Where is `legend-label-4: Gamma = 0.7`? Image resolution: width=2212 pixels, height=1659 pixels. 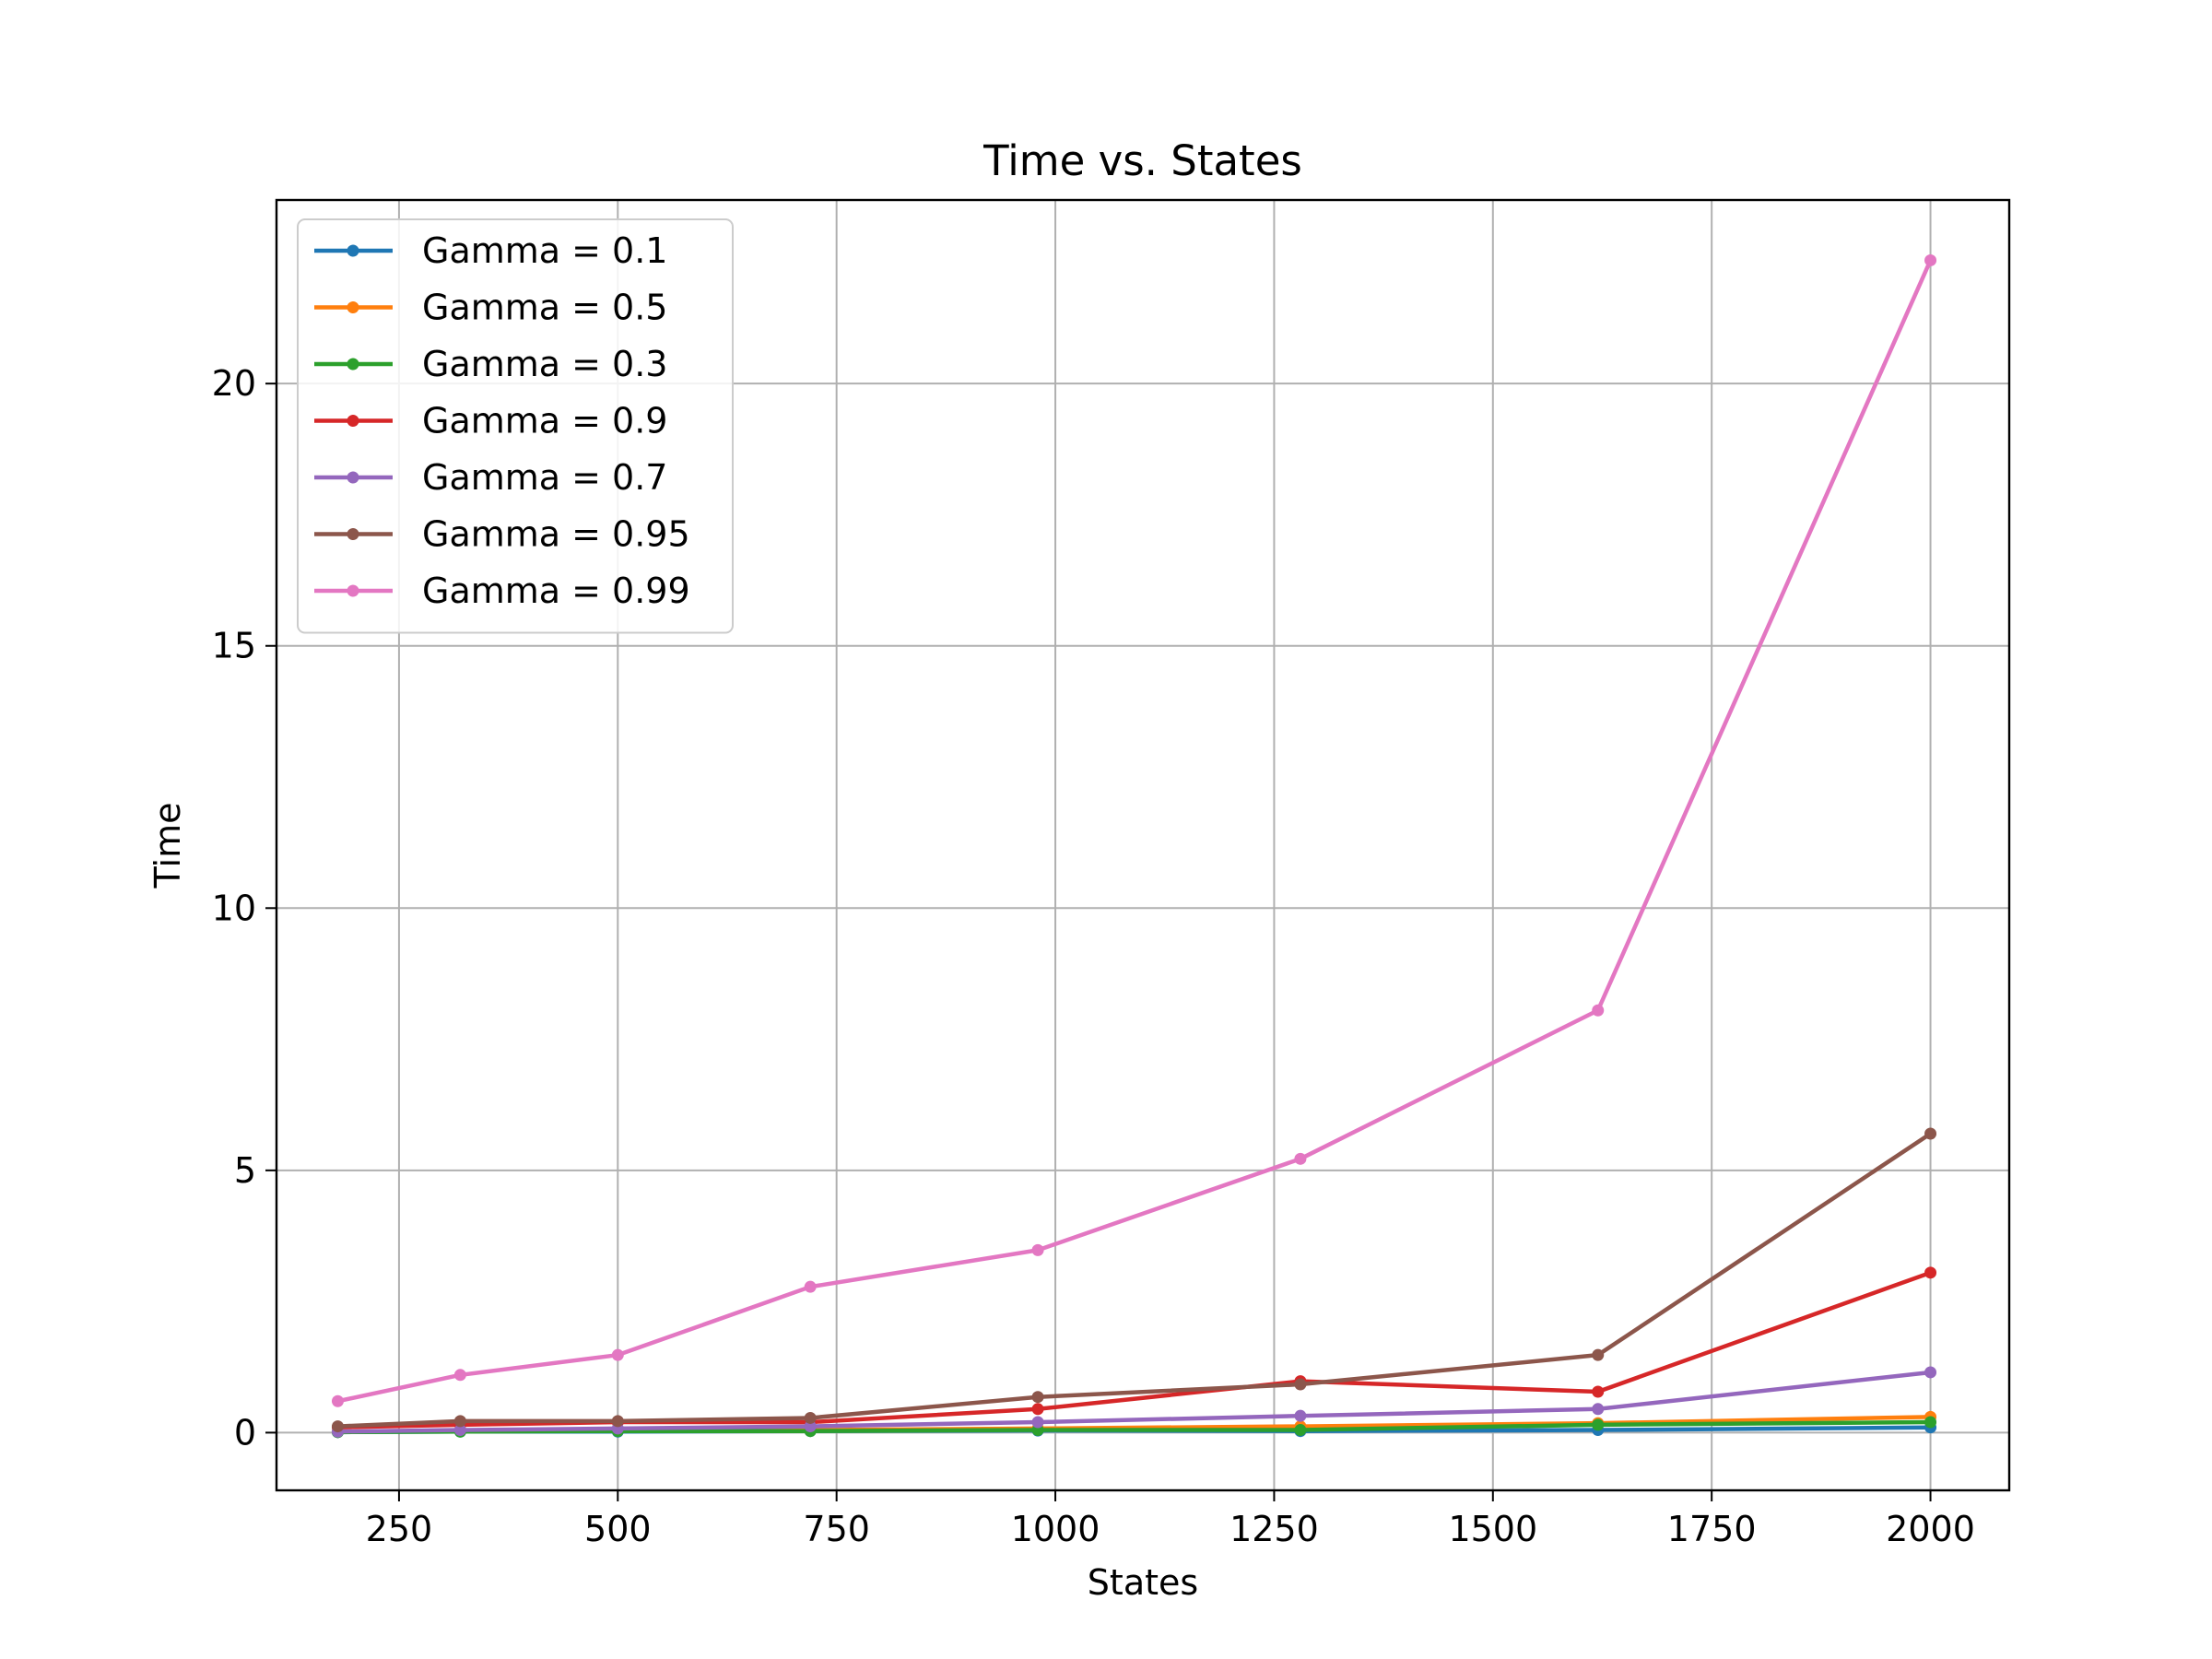
legend-label-4: Gamma = 0.7 is located at coordinates (544, 477).